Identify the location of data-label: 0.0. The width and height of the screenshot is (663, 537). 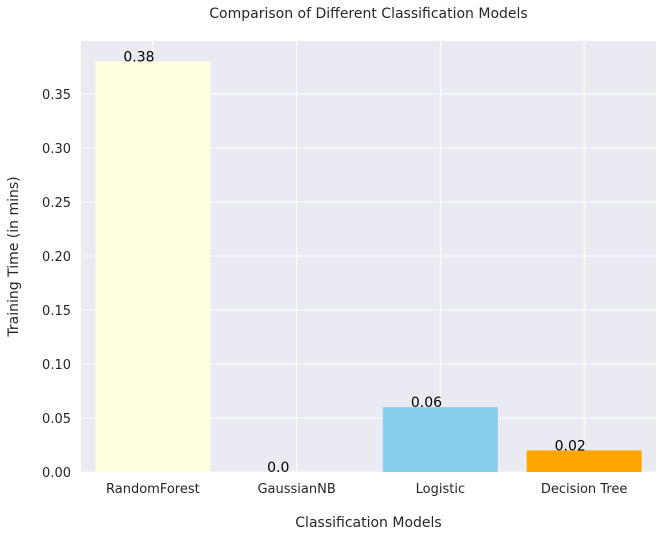
(278, 468).